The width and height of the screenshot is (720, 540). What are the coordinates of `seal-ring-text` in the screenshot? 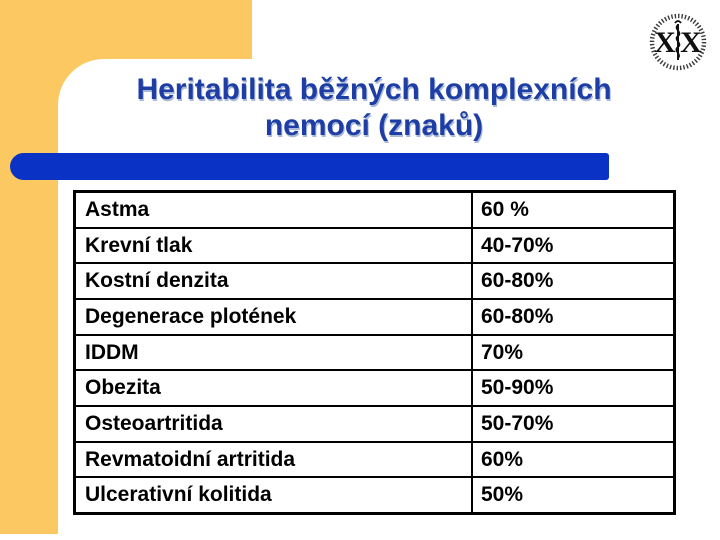 It's located at (678, 42).